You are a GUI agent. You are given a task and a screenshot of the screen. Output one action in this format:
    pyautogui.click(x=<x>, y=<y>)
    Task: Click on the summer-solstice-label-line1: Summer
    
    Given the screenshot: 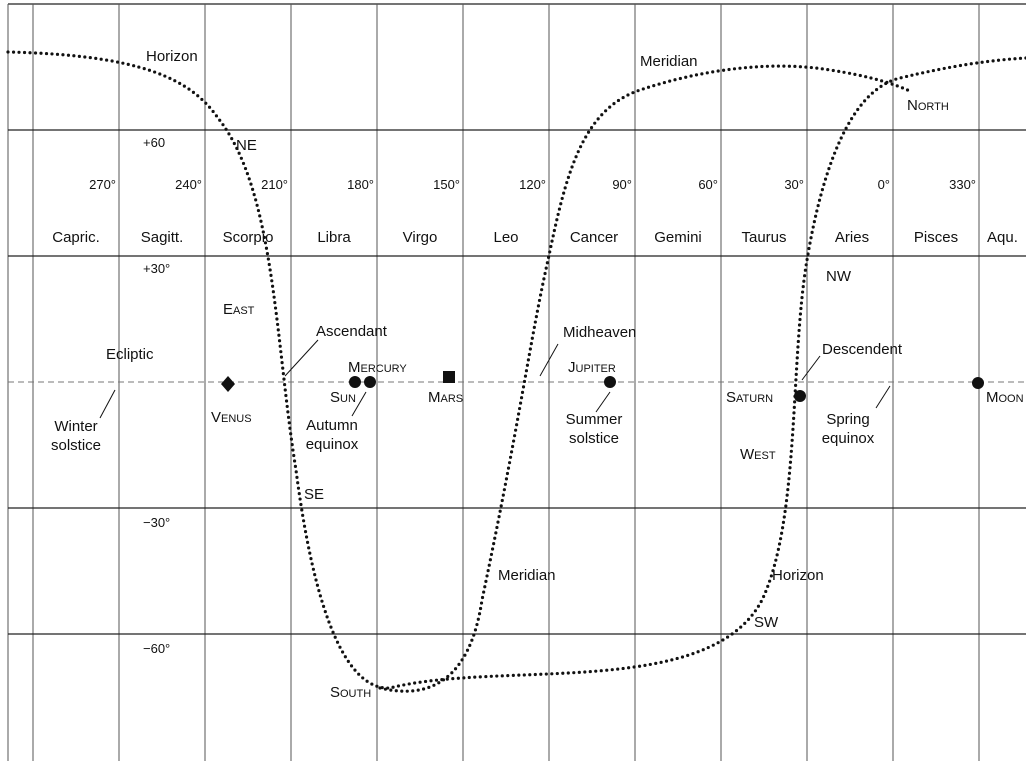 What is the action you would take?
    pyautogui.click(x=594, y=419)
    